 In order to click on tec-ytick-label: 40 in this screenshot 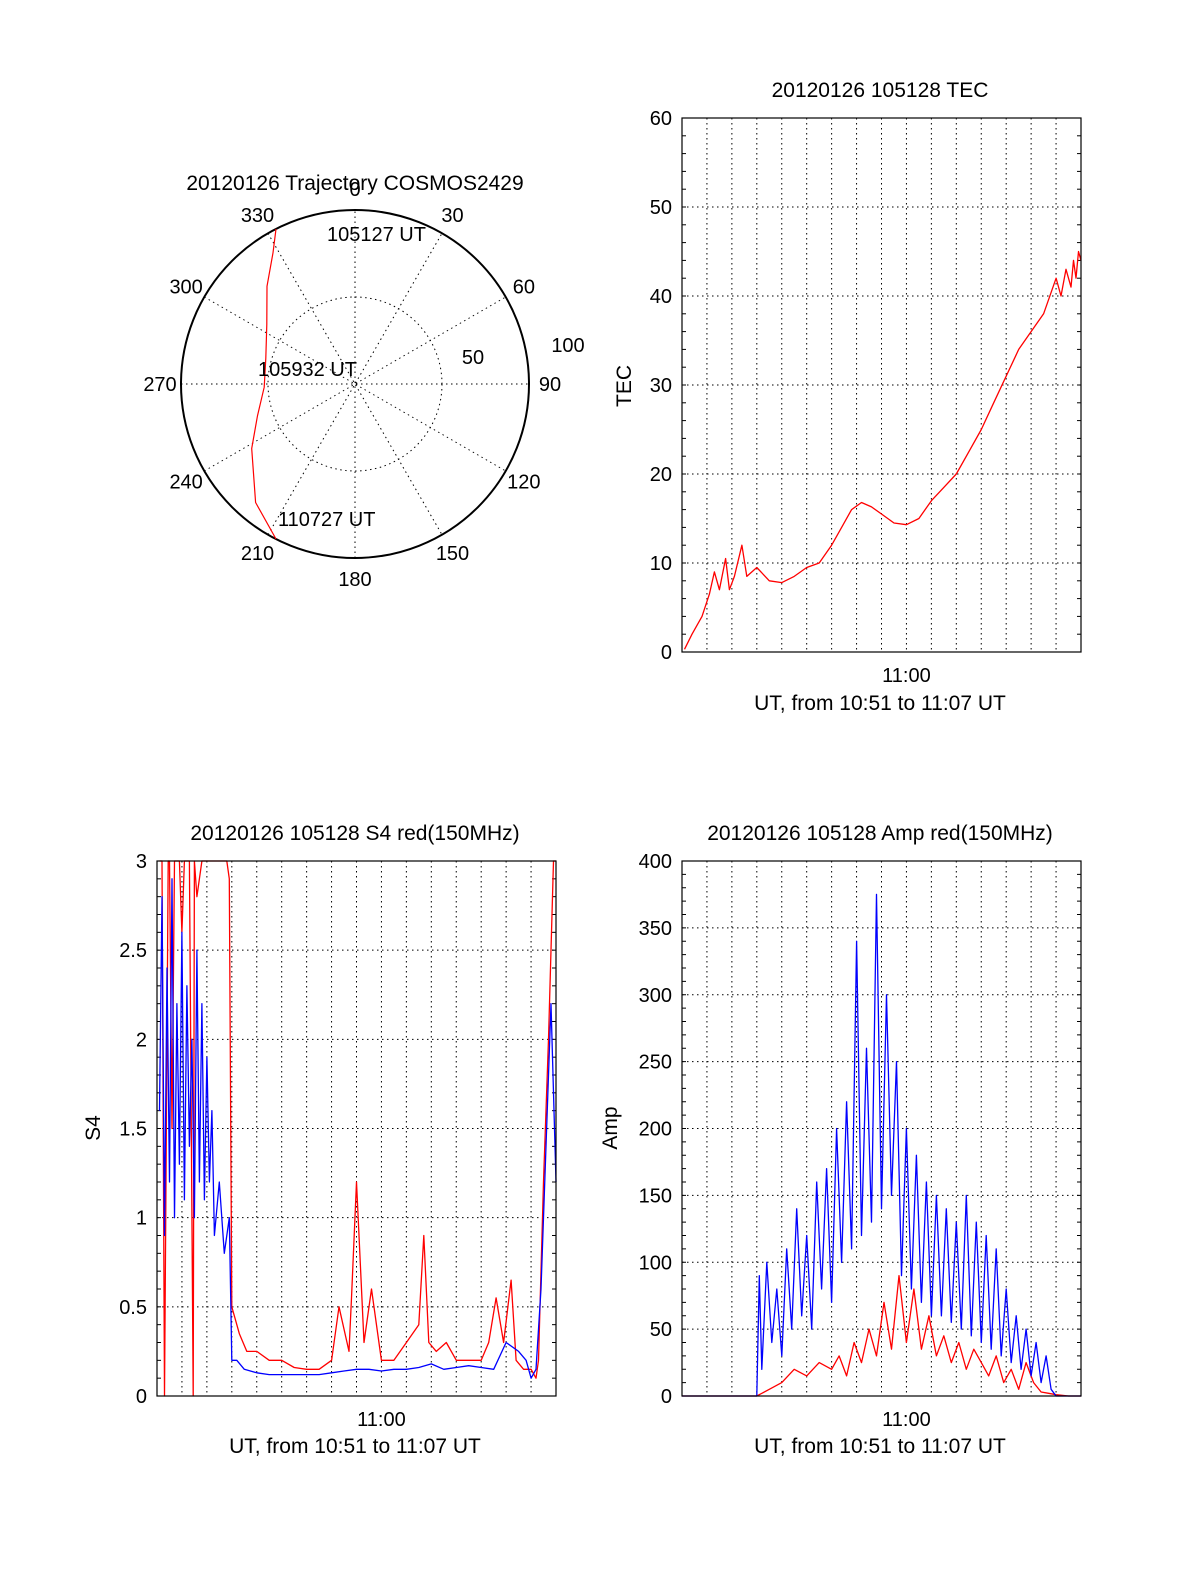, I will do `click(661, 297)`.